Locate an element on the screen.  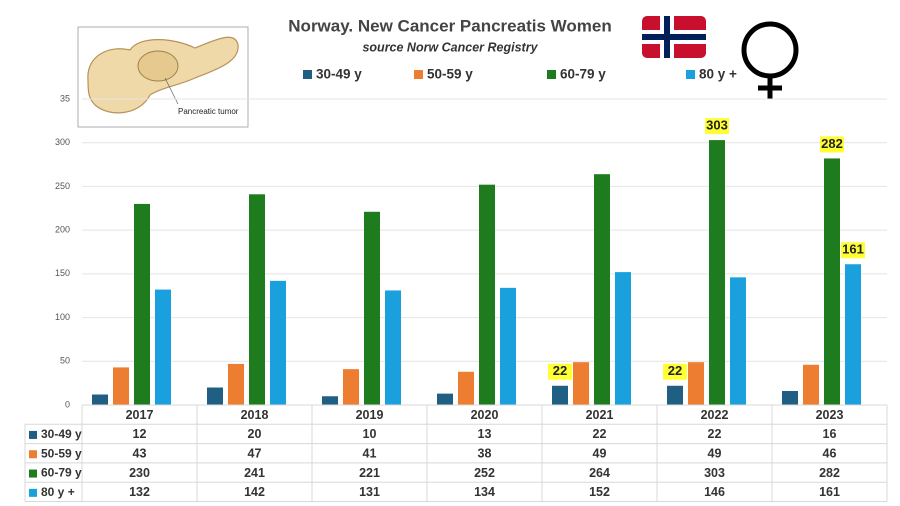
data-label: 161 is located at coordinates (853, 249).